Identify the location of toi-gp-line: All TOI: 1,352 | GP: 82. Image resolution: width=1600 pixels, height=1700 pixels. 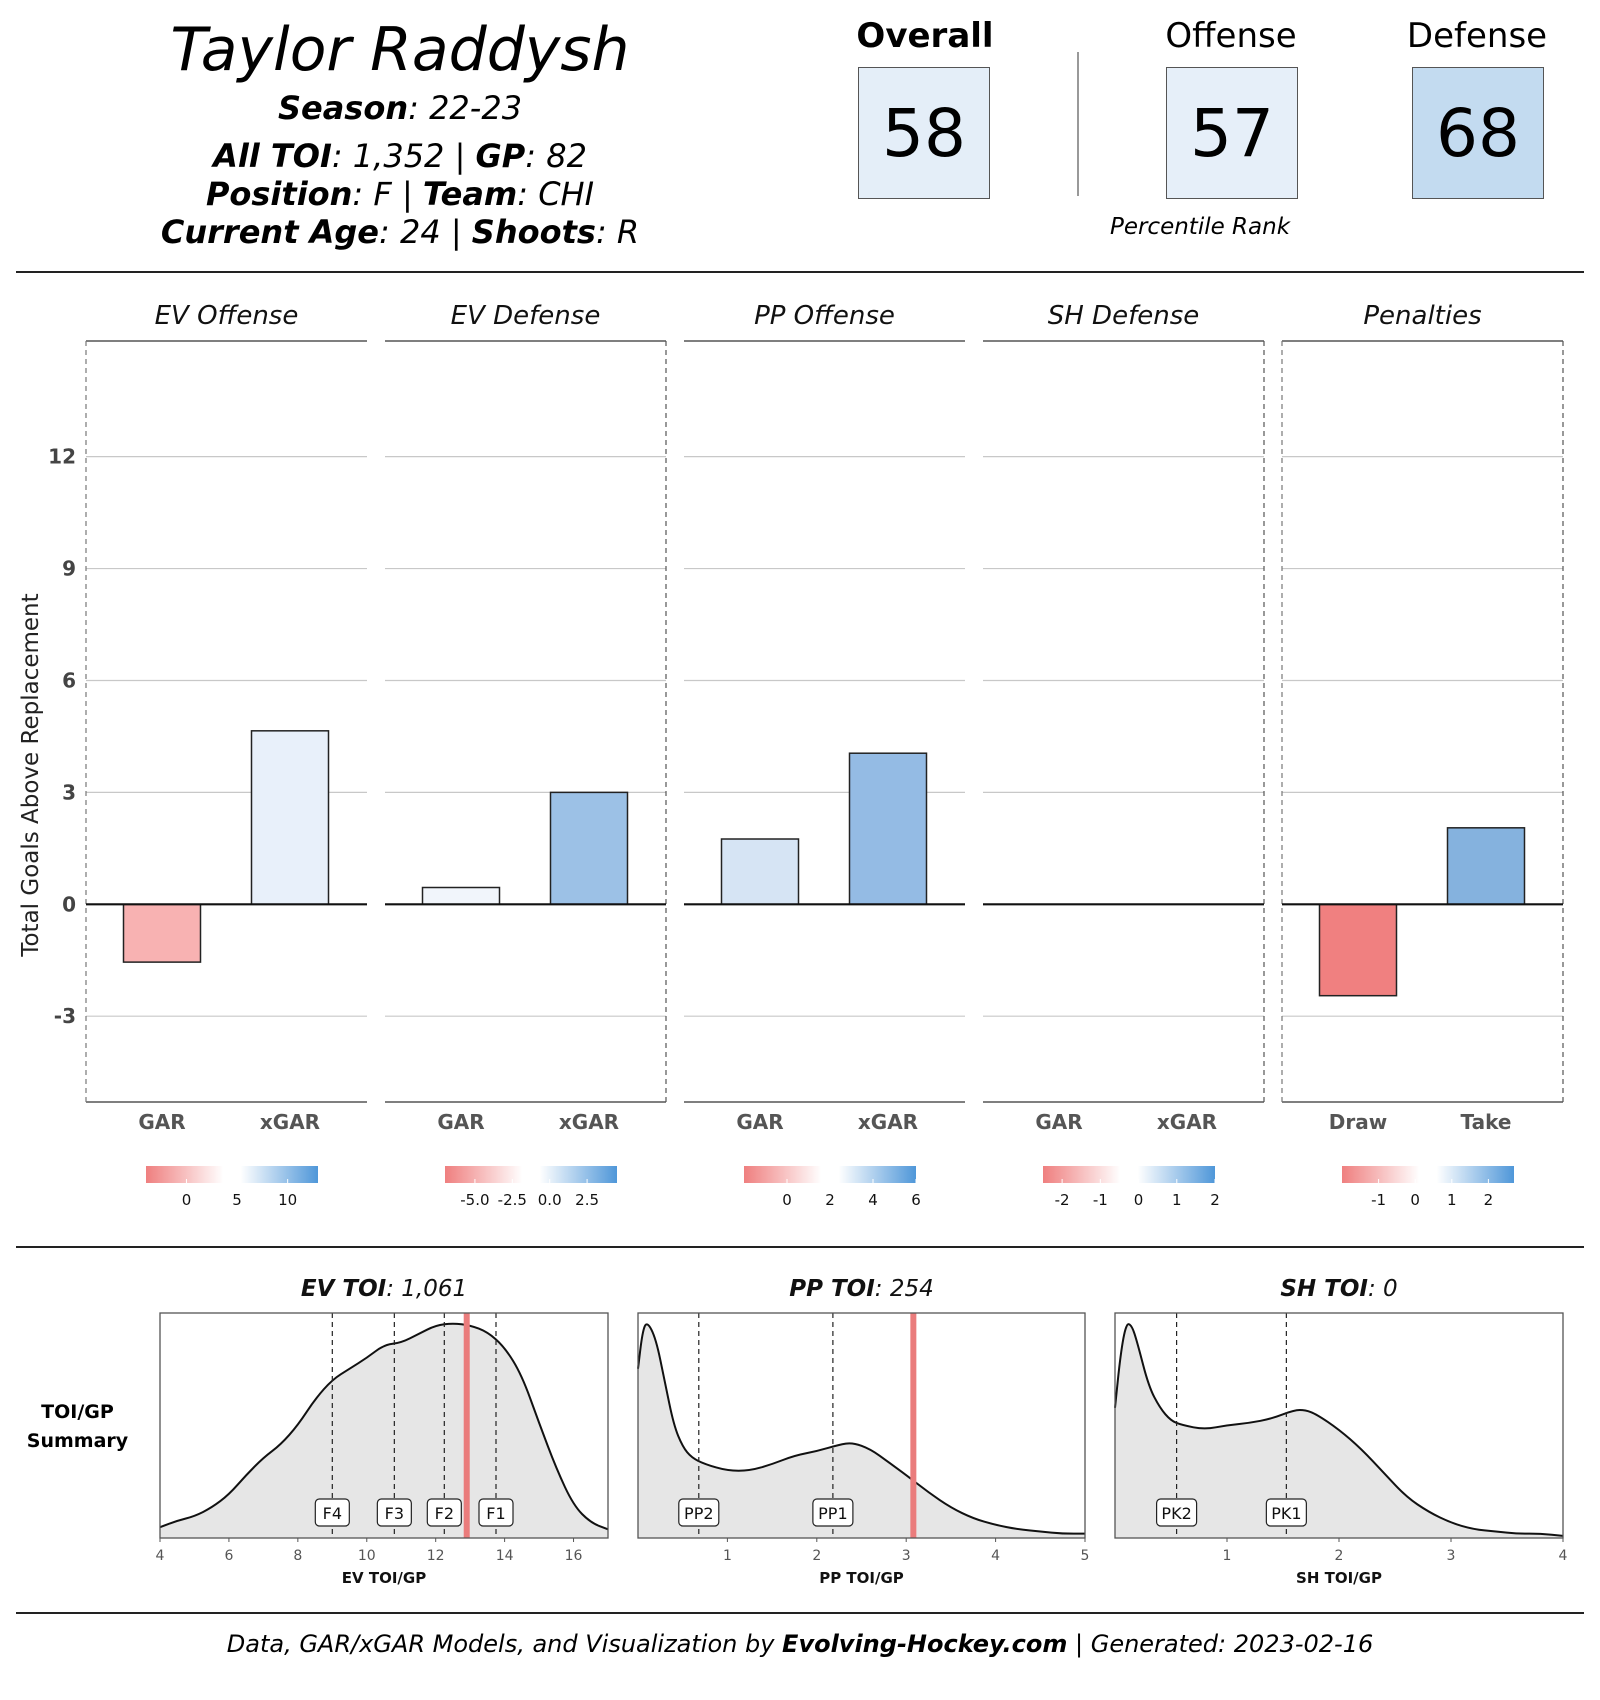
(400, 156).